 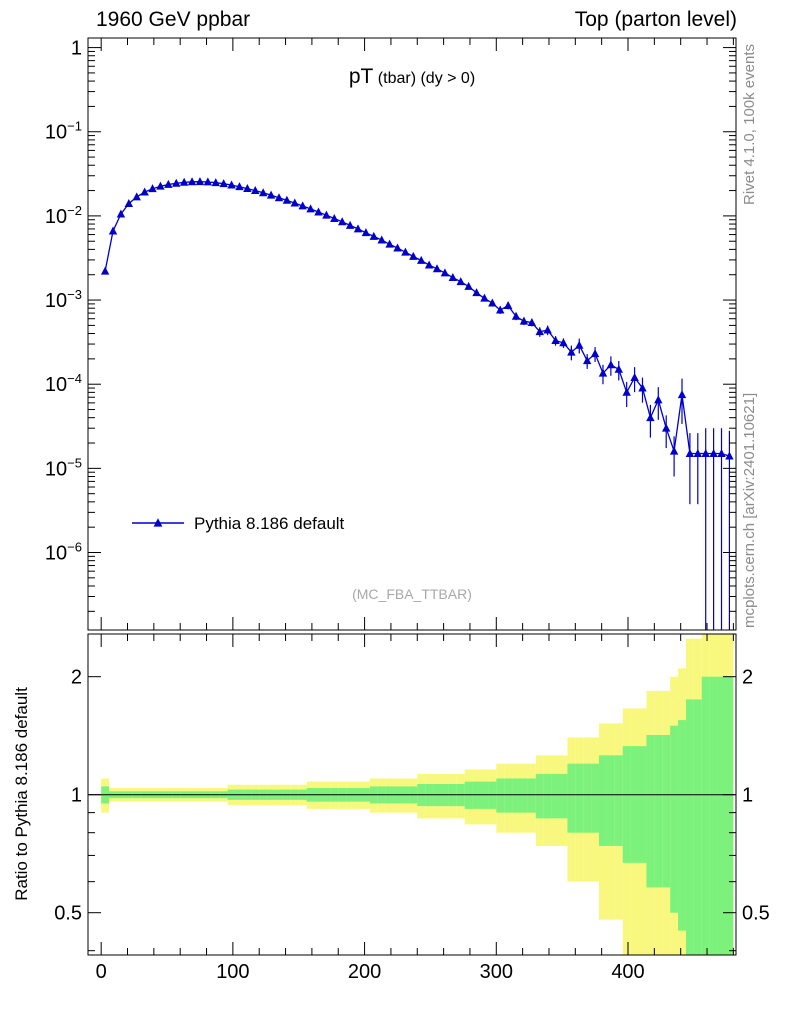 I want to click on svg-text: 300, so click(x=496, y=972).